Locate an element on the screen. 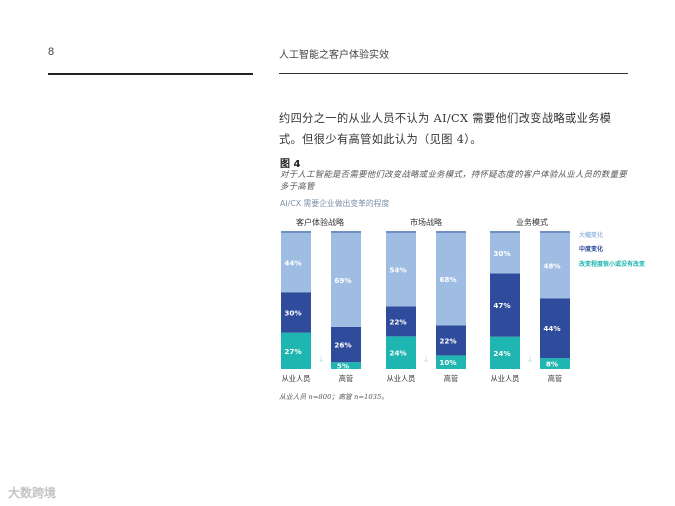 The width and height of the screenshot is (675, 506). bar-cx-strategy-executives-little-or-no-change is located at coordinates (346, 365).